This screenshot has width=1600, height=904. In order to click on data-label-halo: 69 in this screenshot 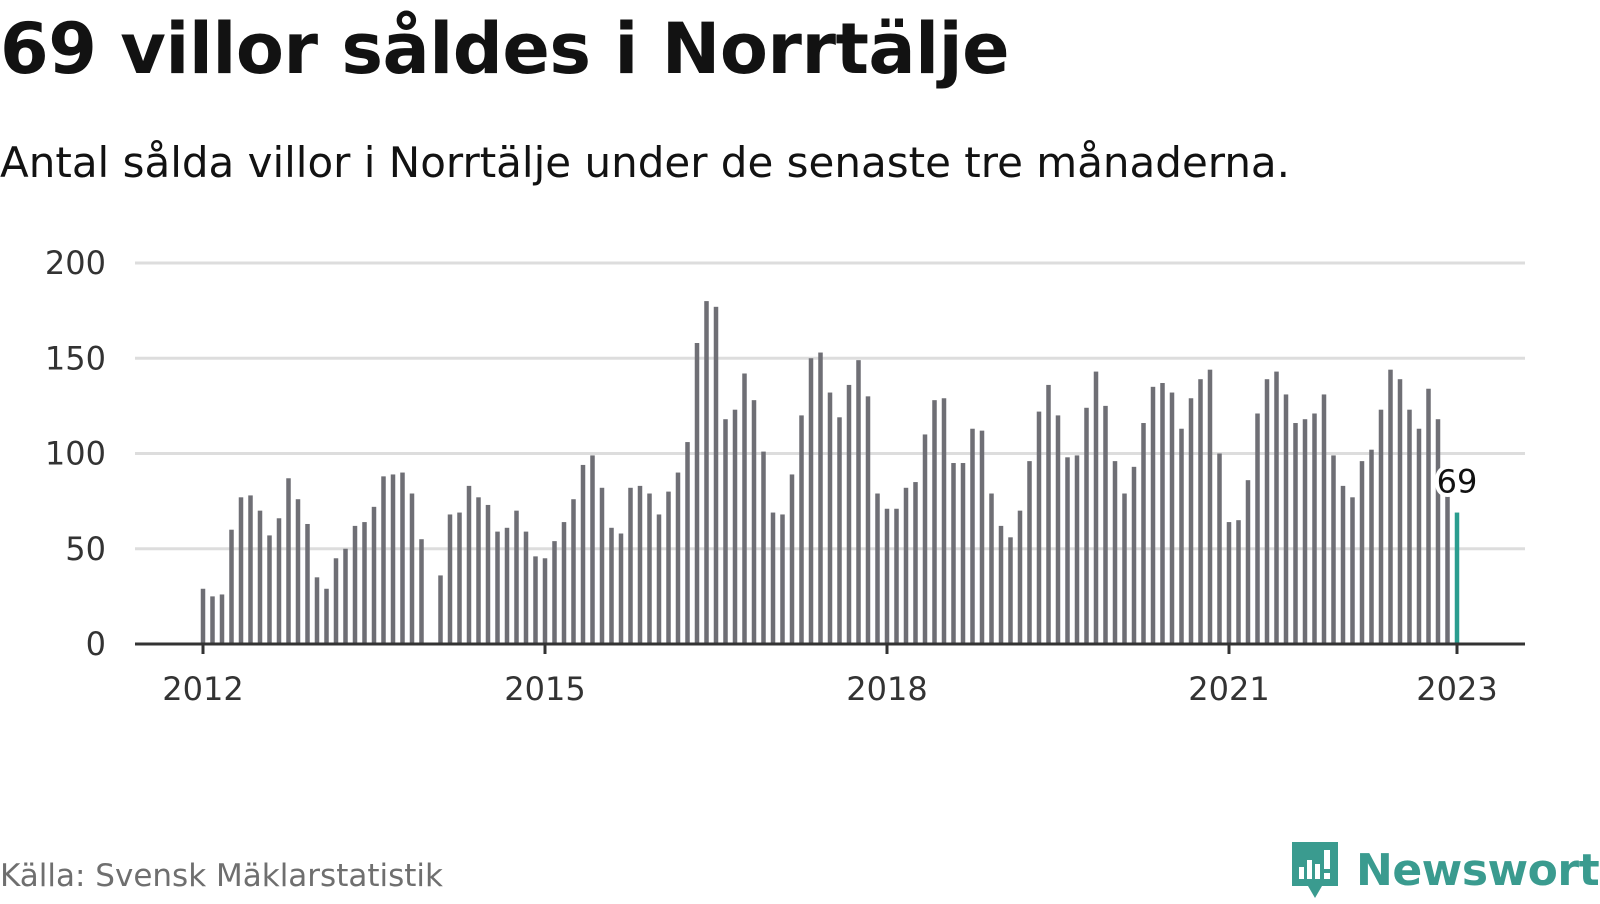, I will do `click(1457, 482)`.